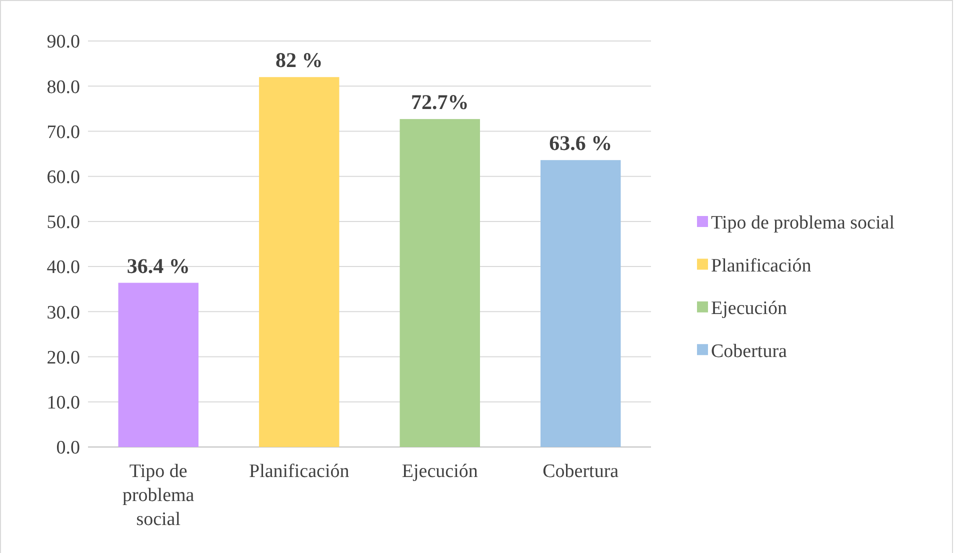 The image size is (956, 553). What do you see at coordinates (158, 266) in the screenshot?
I see `data-label: 36.4 %` at bounding box center [158, 266].